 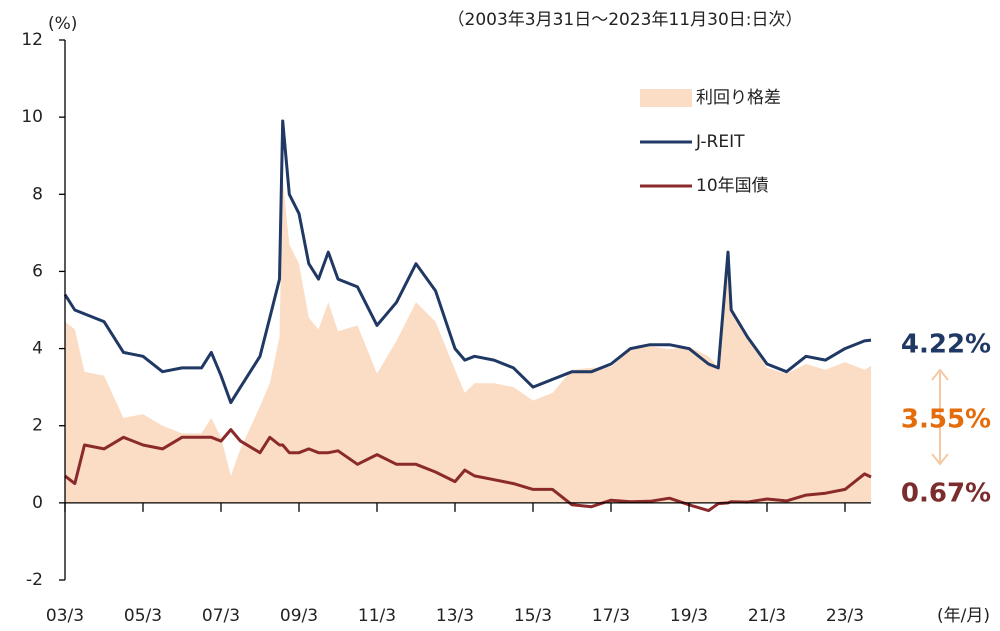 I want to click on x-tick-label: 23/3, so click(x=845, y=616).